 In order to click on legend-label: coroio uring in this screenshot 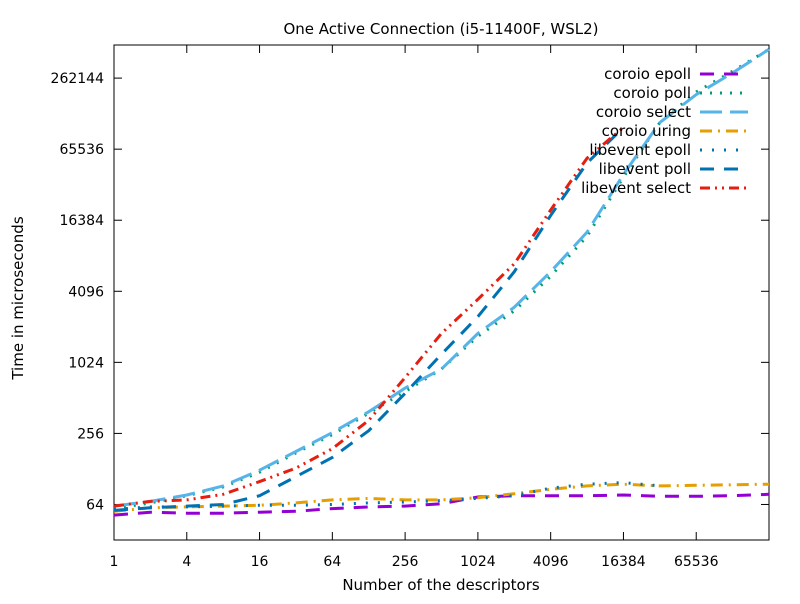, I will do `click(646, 131)`.